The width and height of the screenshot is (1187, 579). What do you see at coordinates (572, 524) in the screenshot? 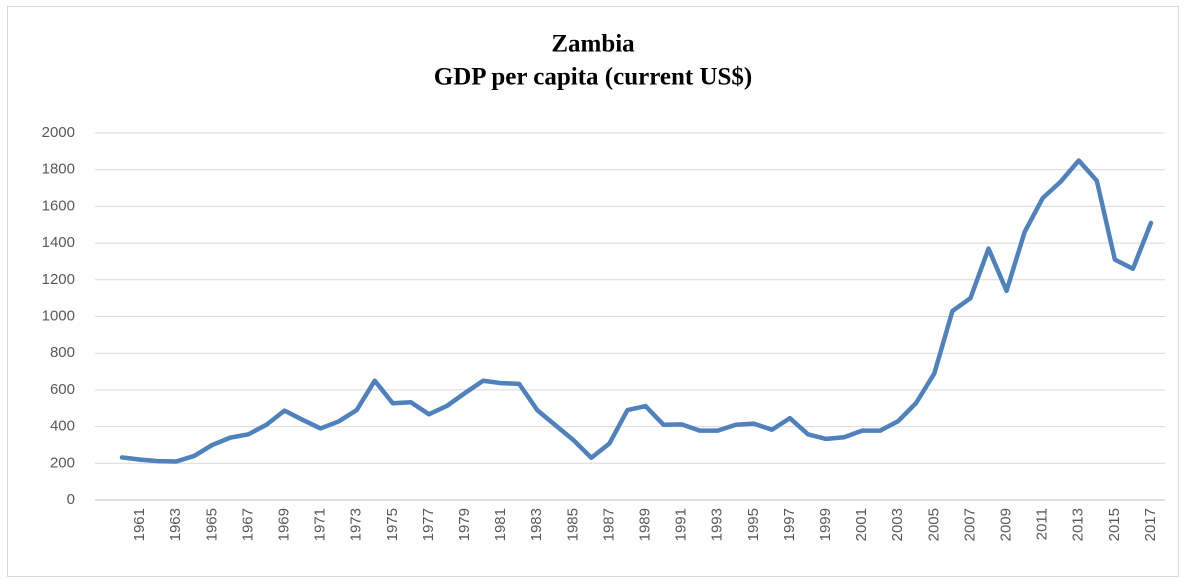
I see `x-tick-label: 1985` at bounding box center [572, 524].